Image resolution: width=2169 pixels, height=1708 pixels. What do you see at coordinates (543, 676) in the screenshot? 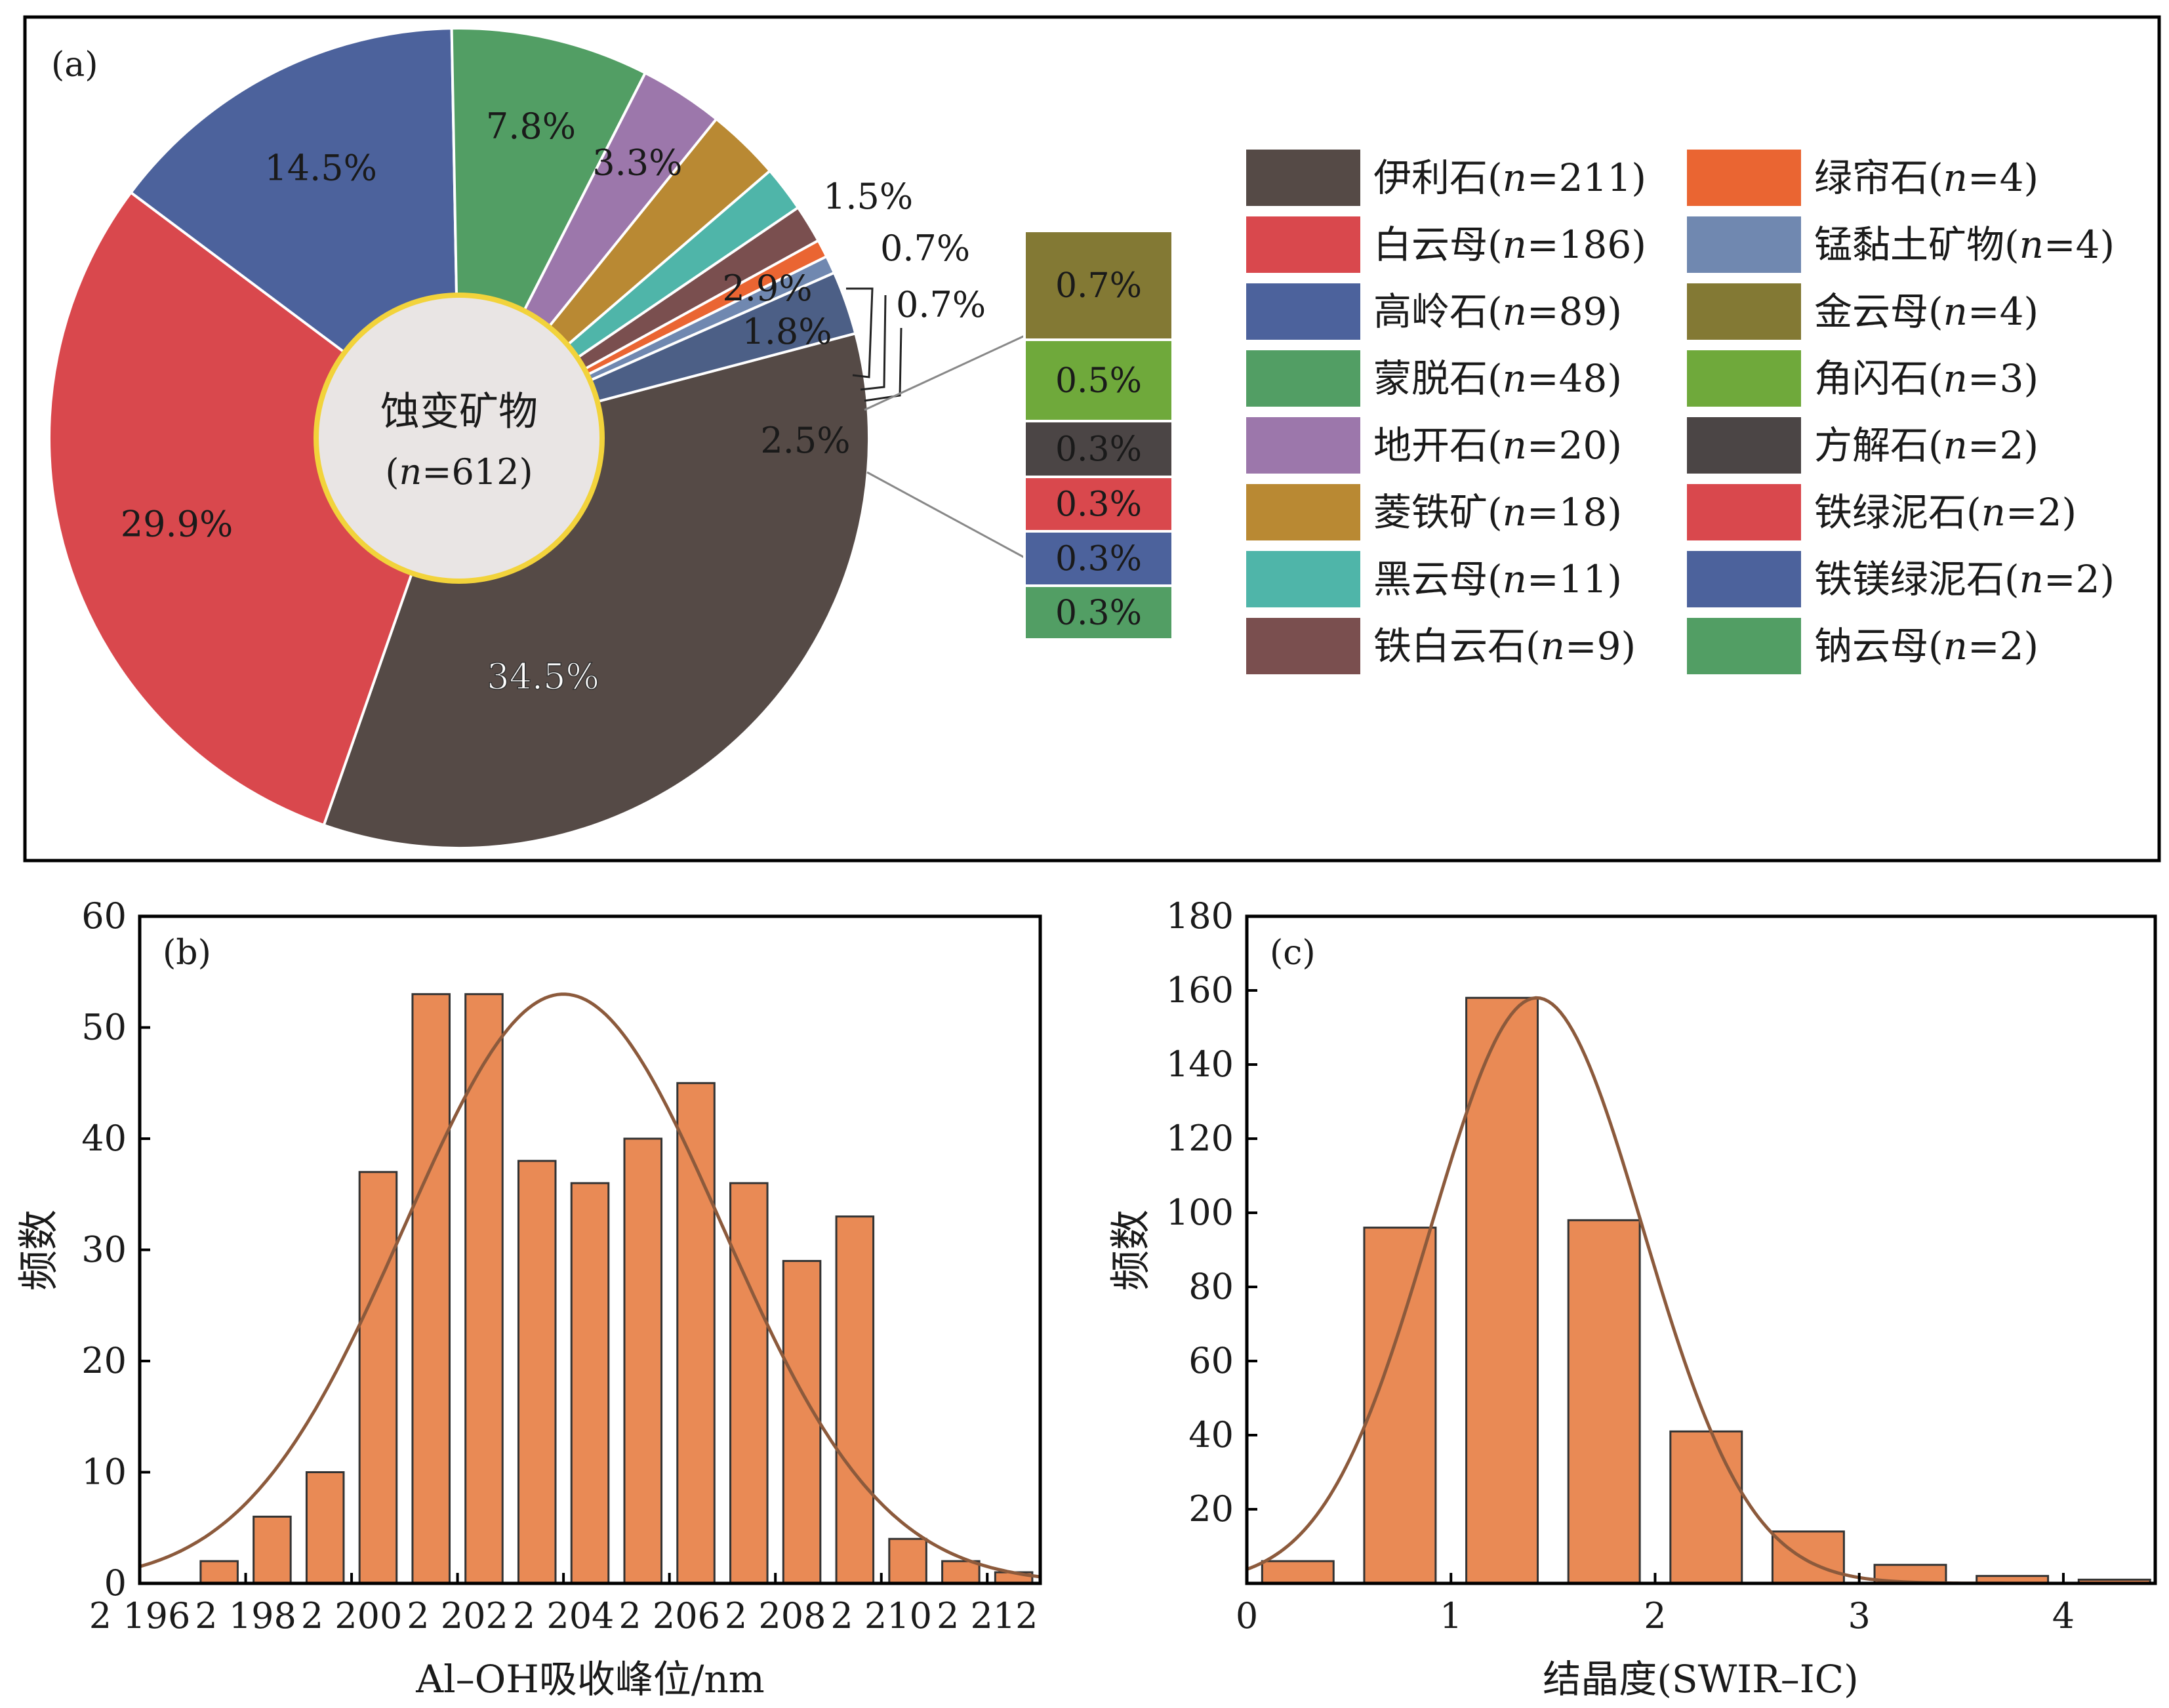
I see `pie-label-1: 34.5%` at bounding box center [543, 676].